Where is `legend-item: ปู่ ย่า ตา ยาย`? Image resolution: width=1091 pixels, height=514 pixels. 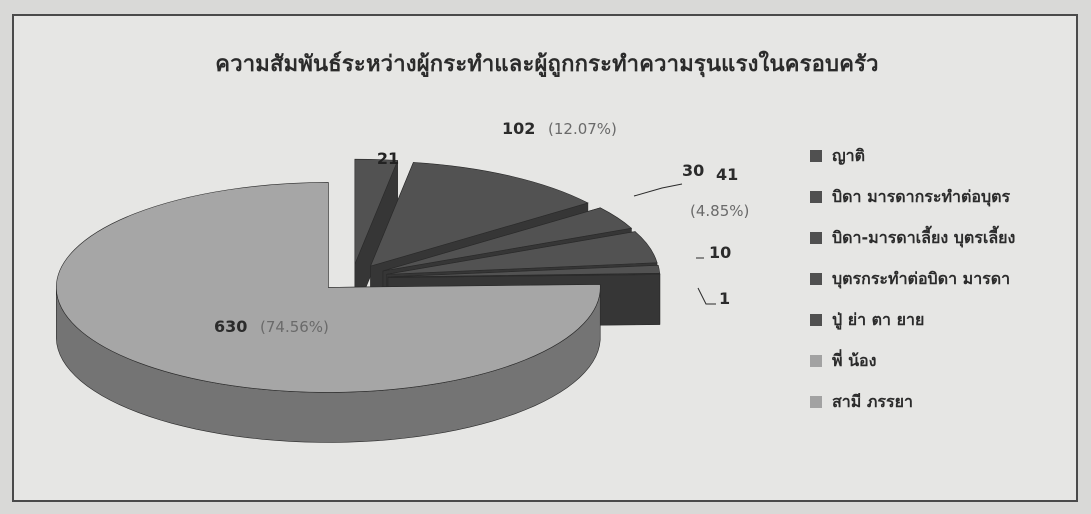
legend-item: ปู่ ย่า ตา ยาย is located at coordinates (867, 320).